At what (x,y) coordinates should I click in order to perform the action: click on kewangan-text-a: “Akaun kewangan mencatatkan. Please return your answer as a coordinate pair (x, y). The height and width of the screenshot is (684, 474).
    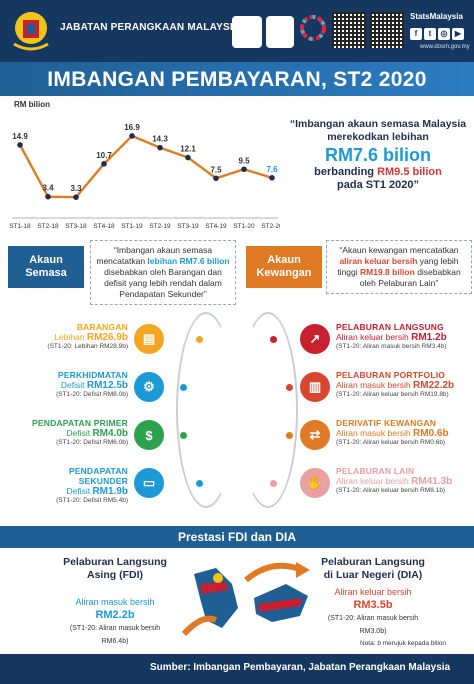
    Looking at the image, I should click on (399, 250).